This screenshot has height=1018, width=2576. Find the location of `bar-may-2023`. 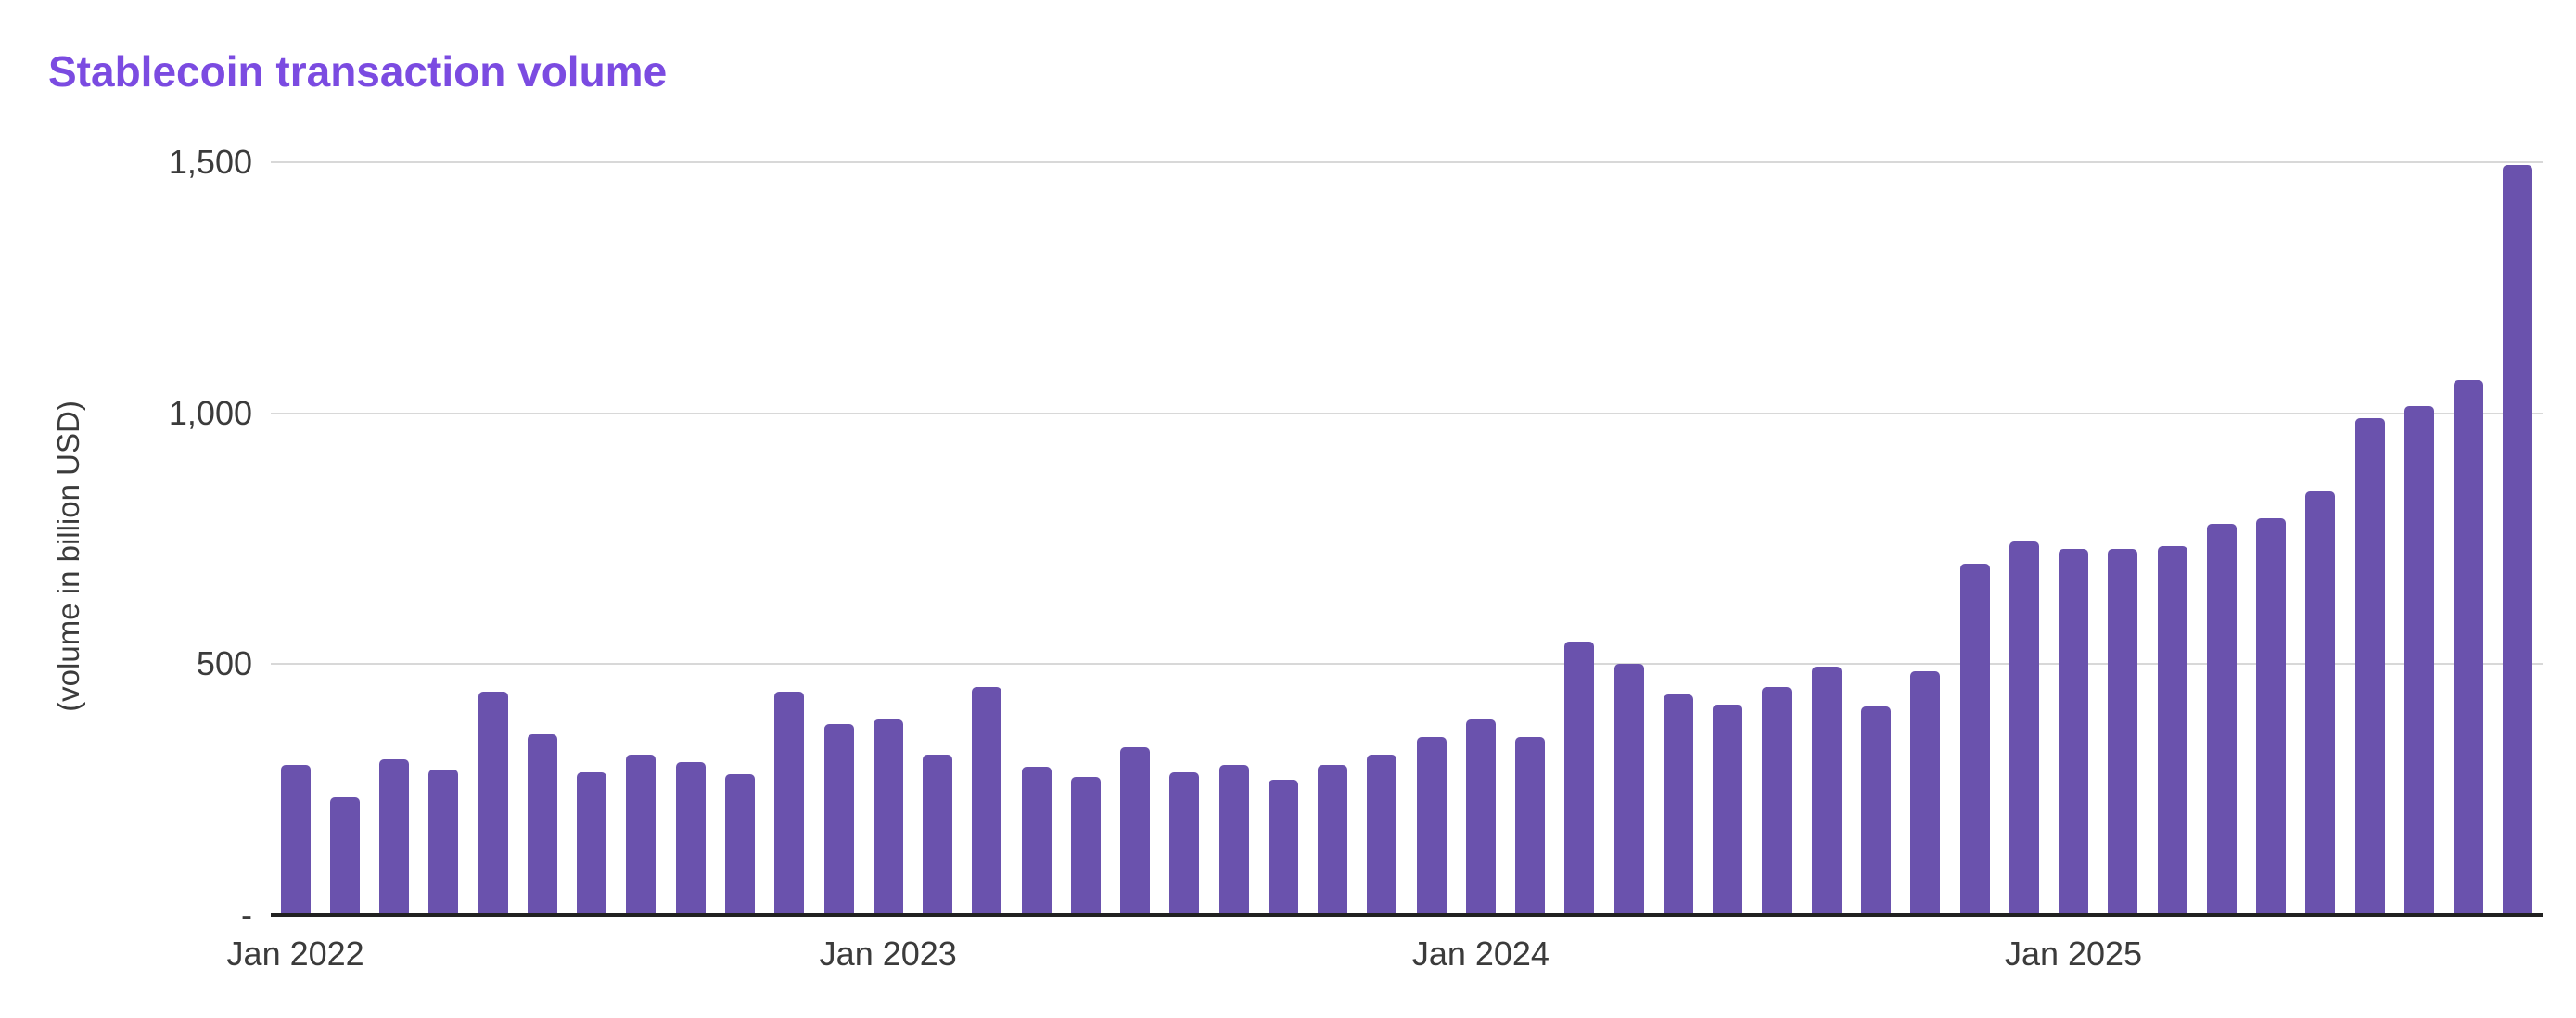

bar-may-2023 is located at coordinates (1085, 846).